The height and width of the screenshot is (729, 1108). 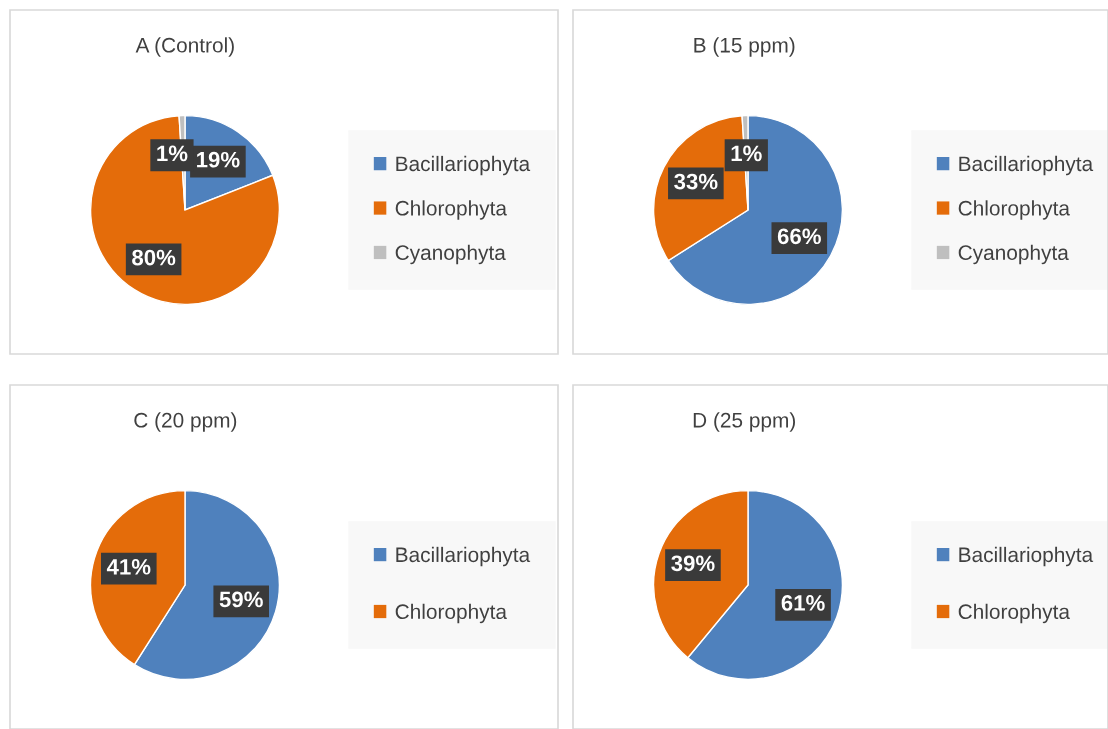 What do you see at coordinates (218, 159) in the screenshot?
I see `data-label: 19%` at bounding box center [218, 159].